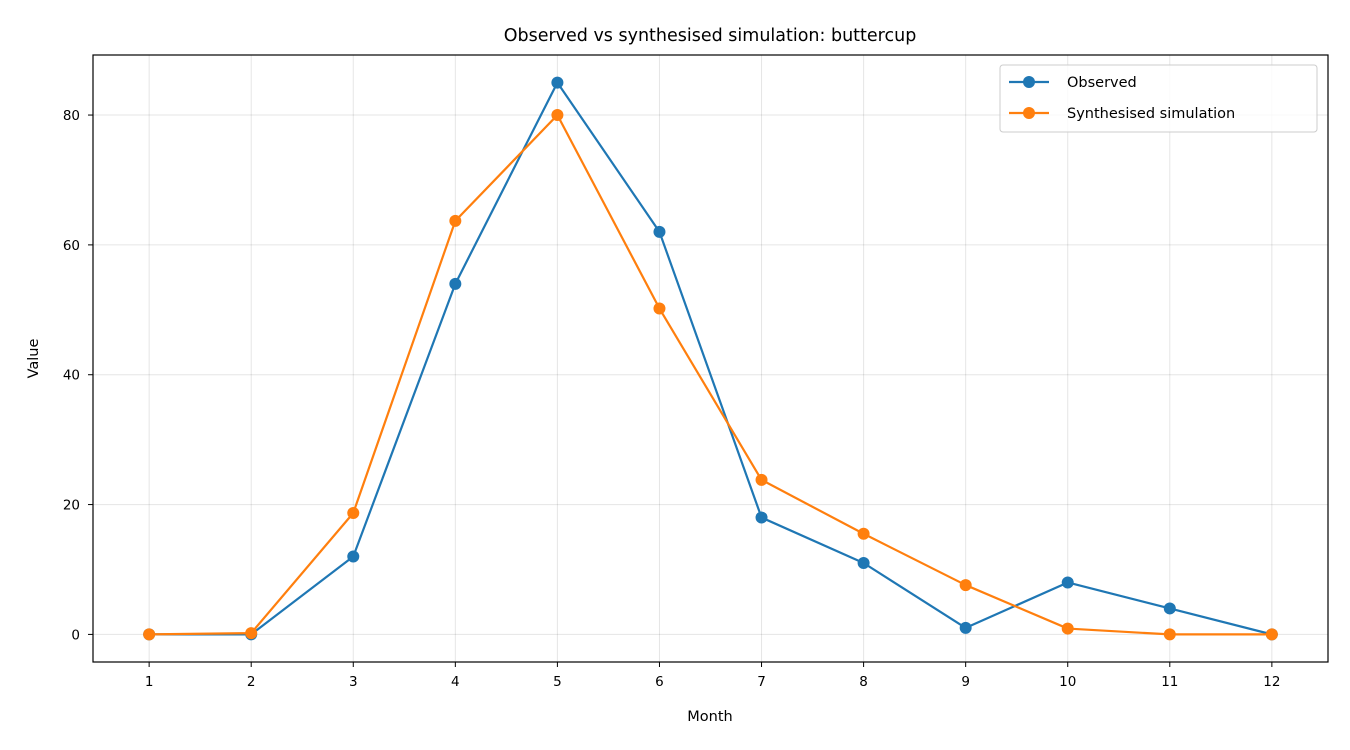 The width and height of the screenshot is (1350, 750). What do you see at coordinates (761, 682) in the screenshot?
I see `x-tick-label: 7` at bounding box center [761, 682].